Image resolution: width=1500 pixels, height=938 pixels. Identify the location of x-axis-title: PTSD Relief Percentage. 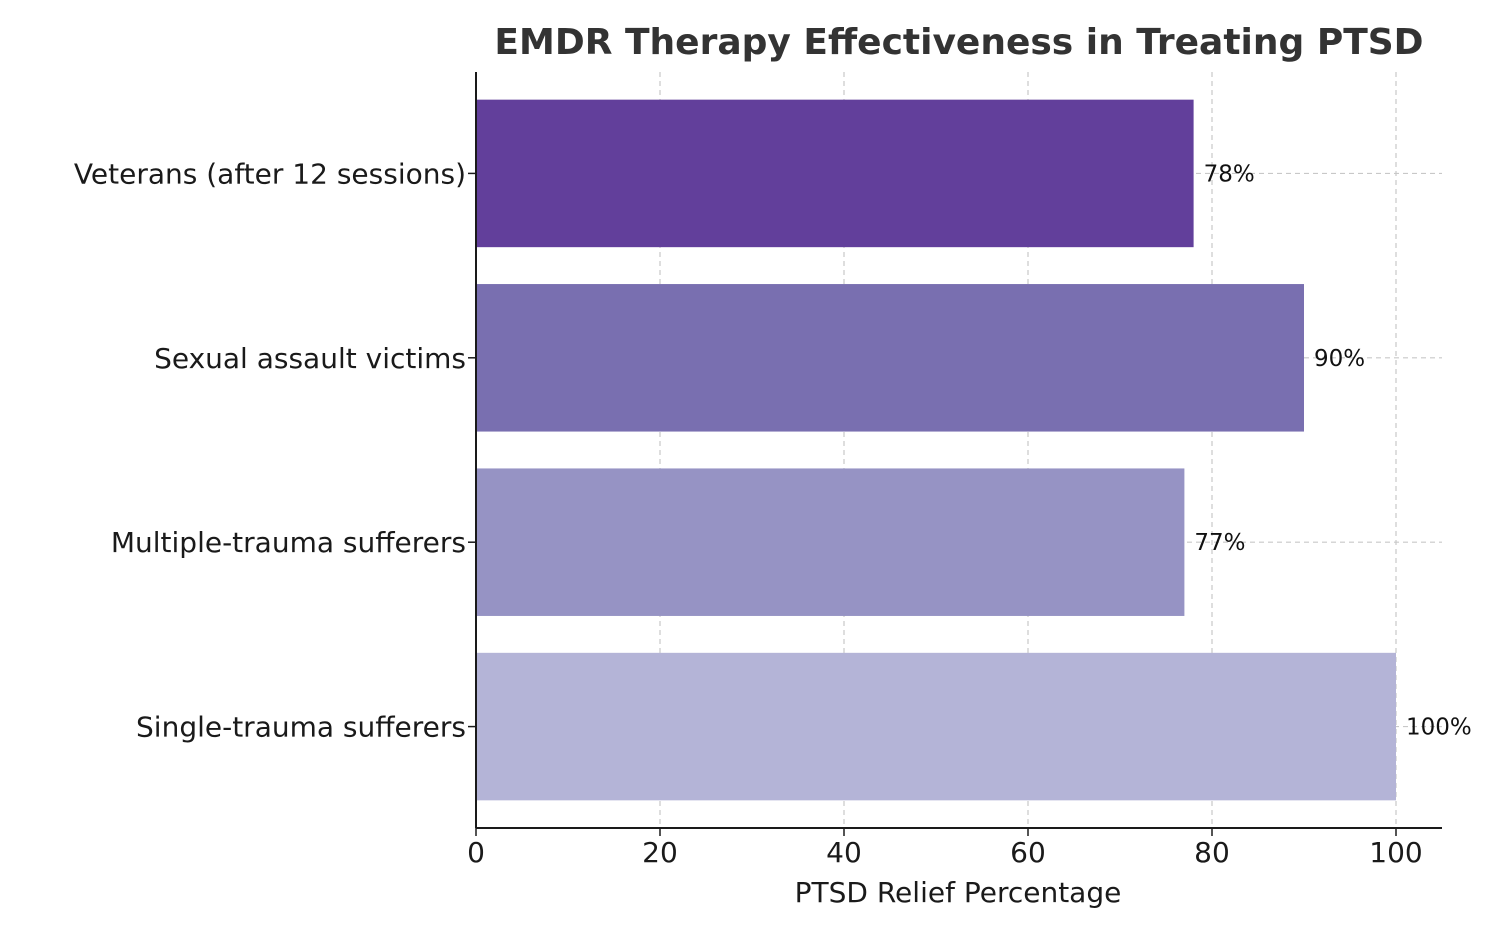
(958, 892).